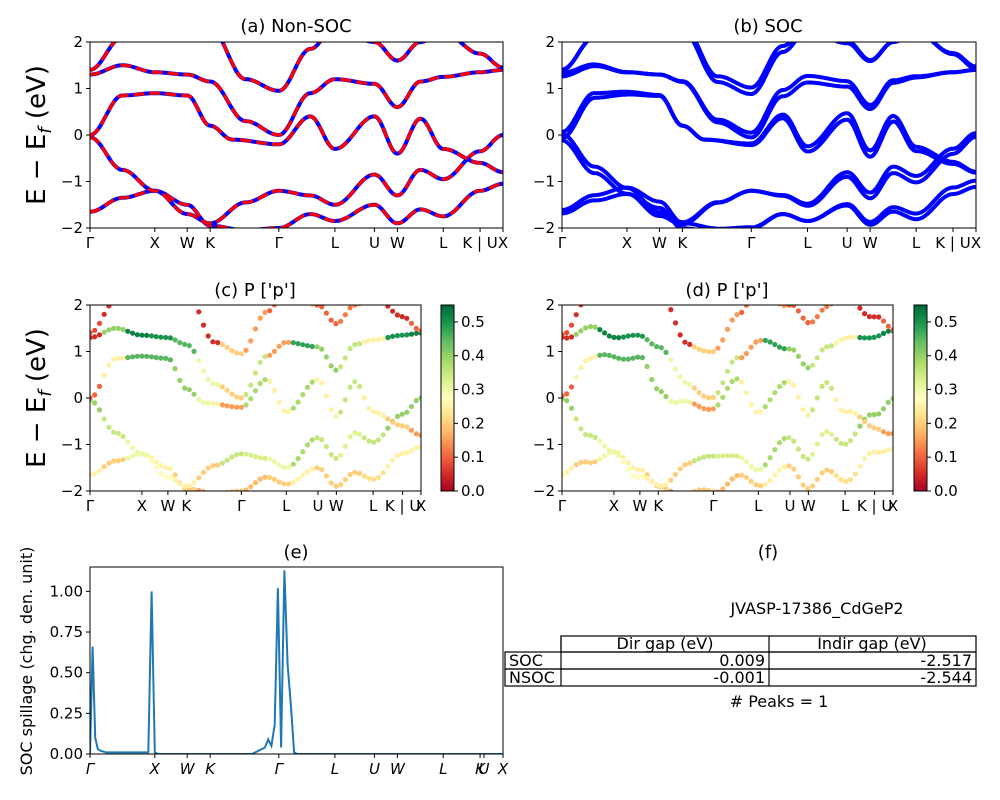 This screenshot has width=1000, height=800. I want to click on colorbar-tick-label: 0.2, so click(946, 423).